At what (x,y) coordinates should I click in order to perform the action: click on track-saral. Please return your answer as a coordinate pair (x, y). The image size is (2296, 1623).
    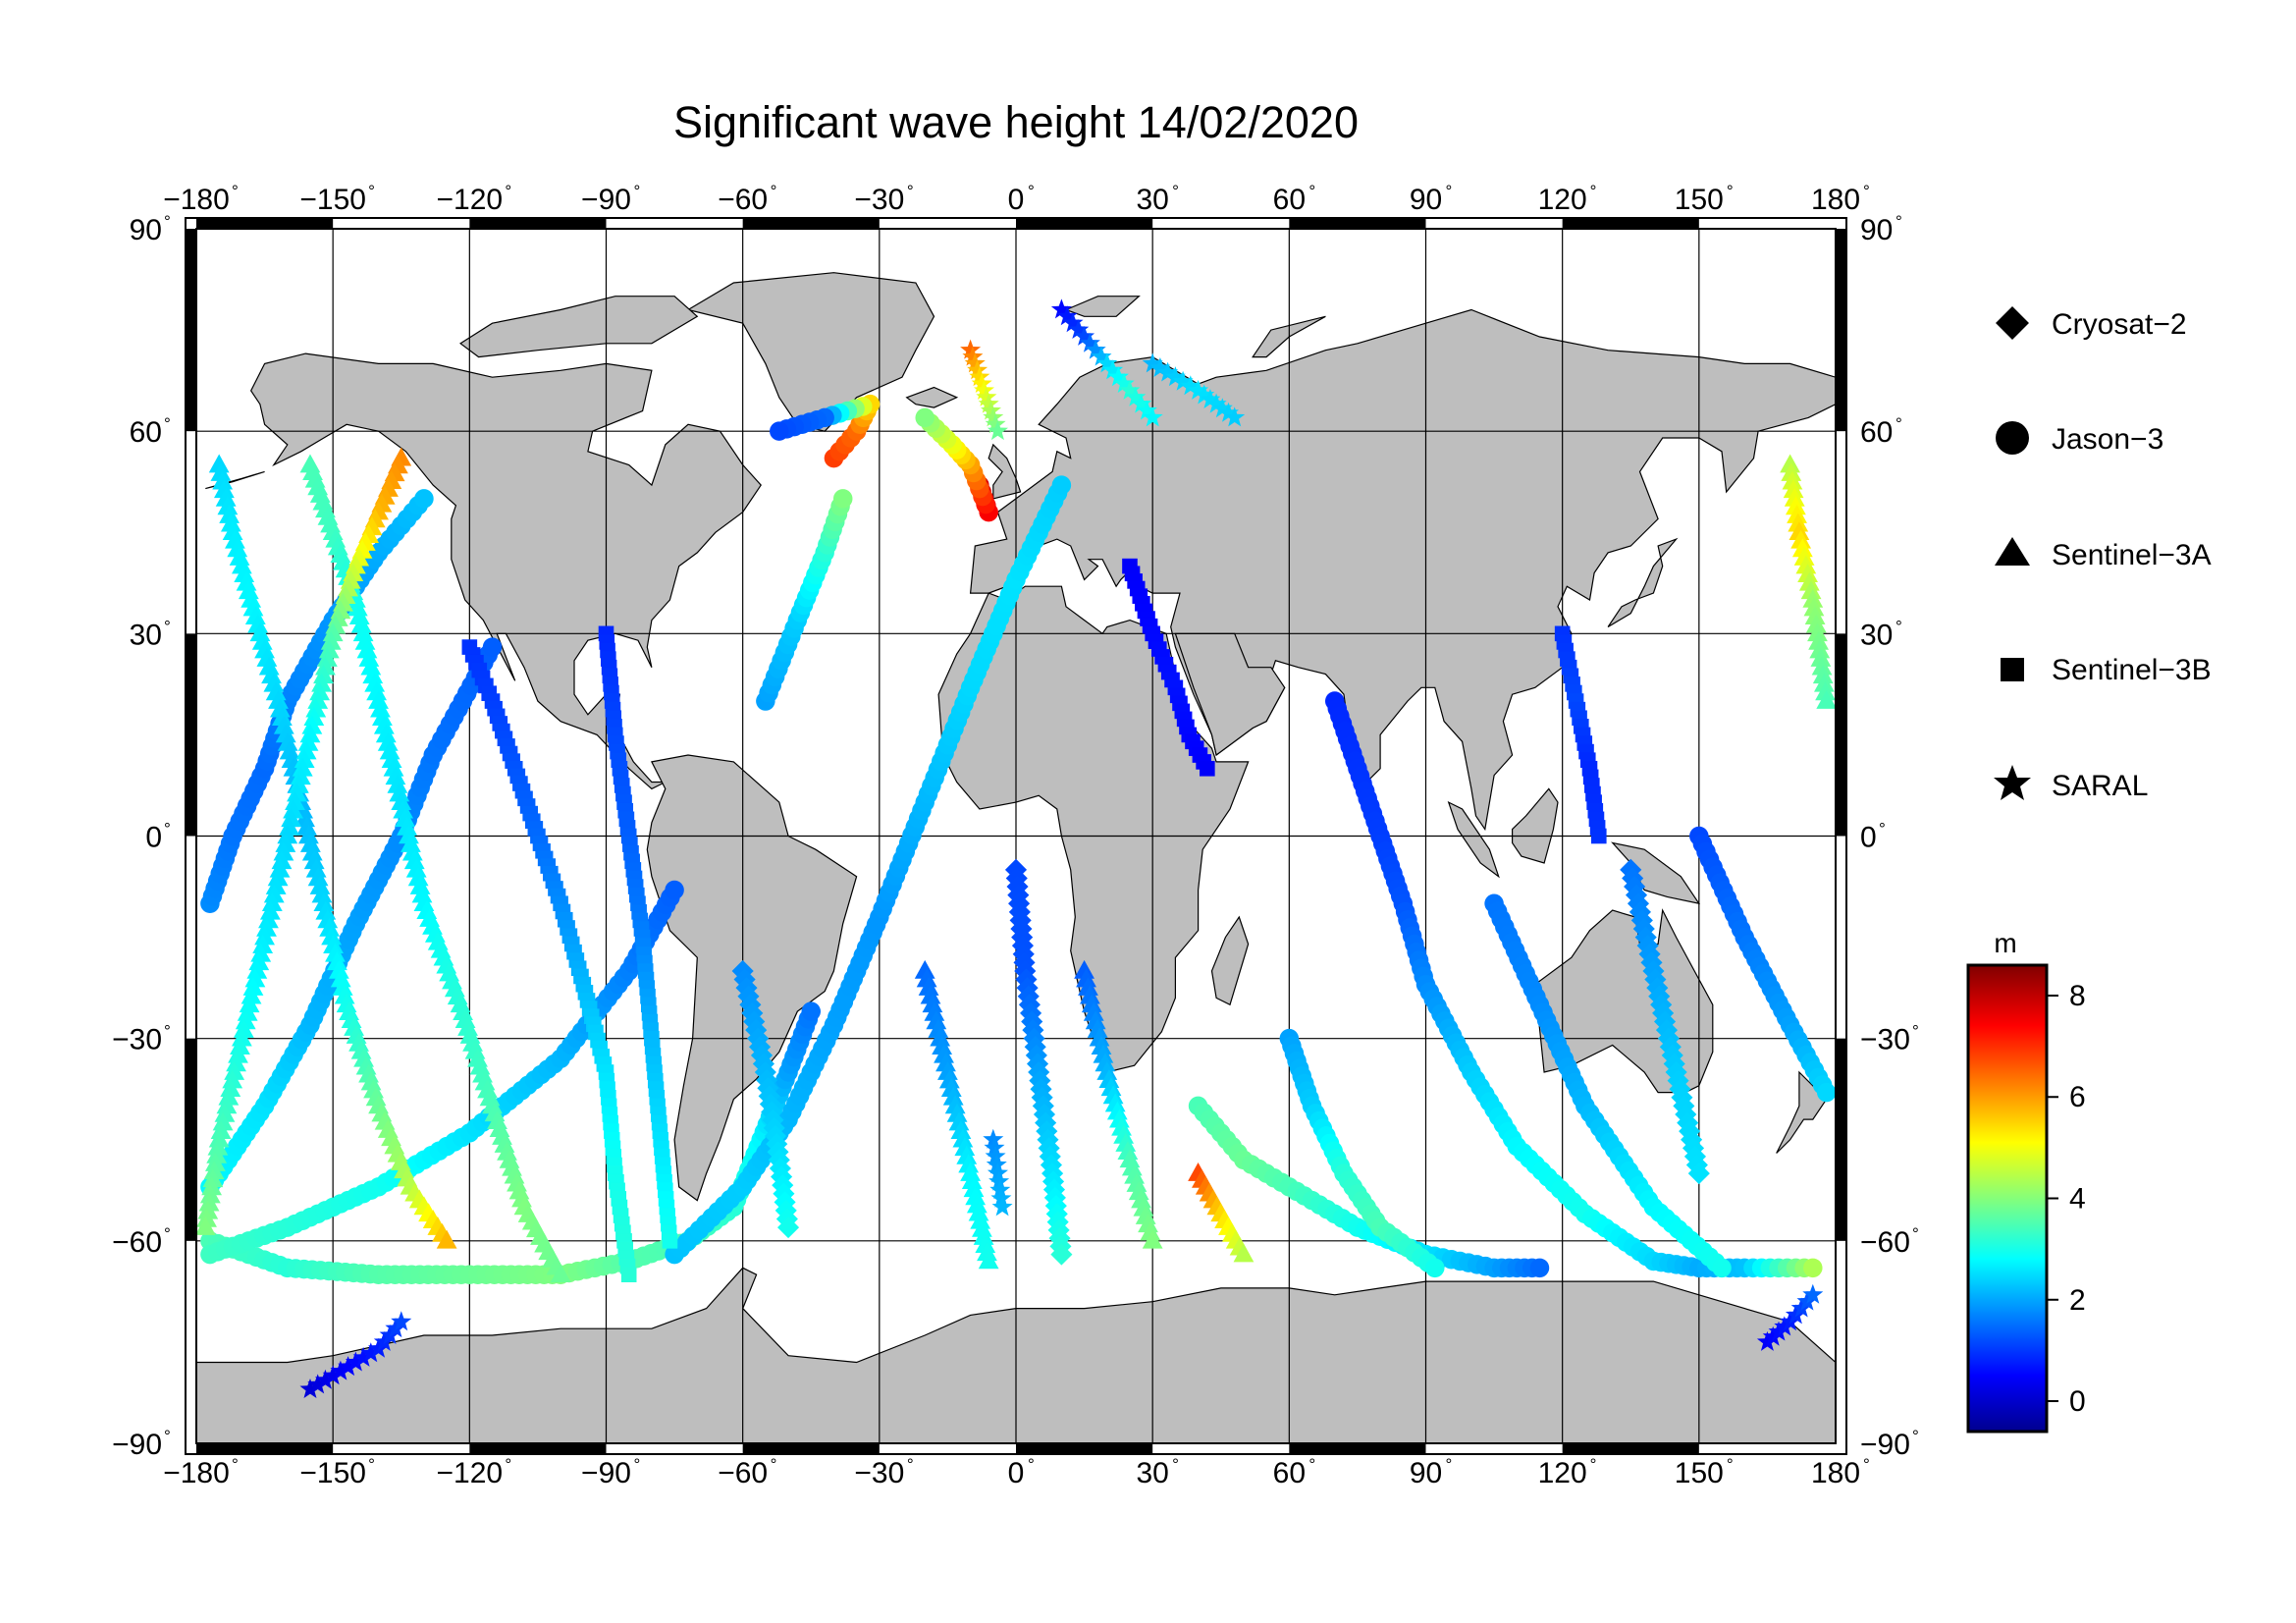
    Looking at the image, I should click on (1106, 362).